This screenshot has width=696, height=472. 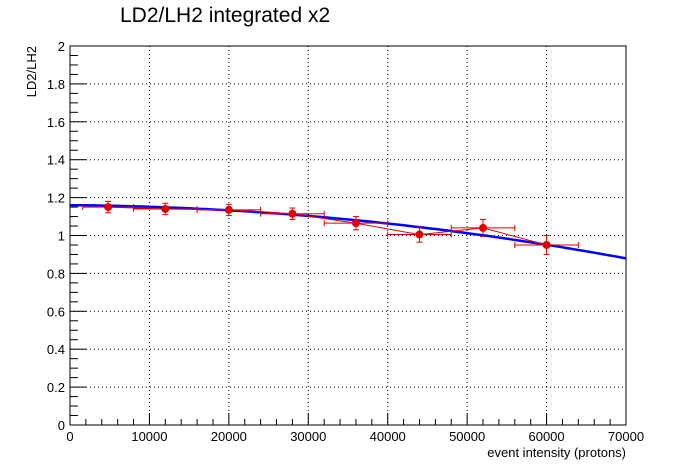 What do you see at coordinates (56, 387) in the screenshot?
I see `y-tick-label: 0.2` at bounding box center [56, 387].